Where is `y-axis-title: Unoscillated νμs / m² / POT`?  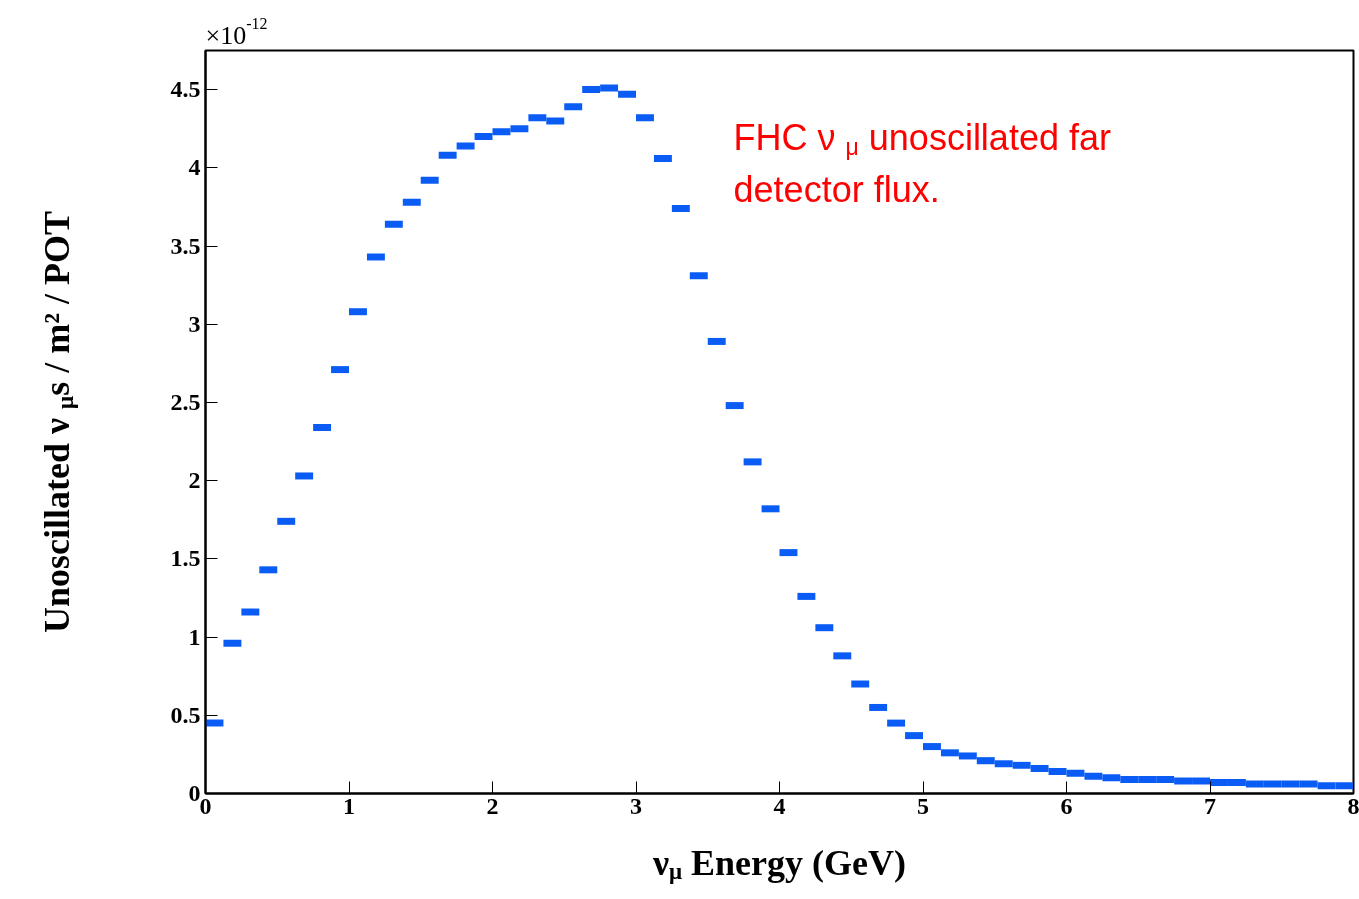 y-axis-title: Unoscillated νμs / m² / POT is located at coordinates (57, 422).